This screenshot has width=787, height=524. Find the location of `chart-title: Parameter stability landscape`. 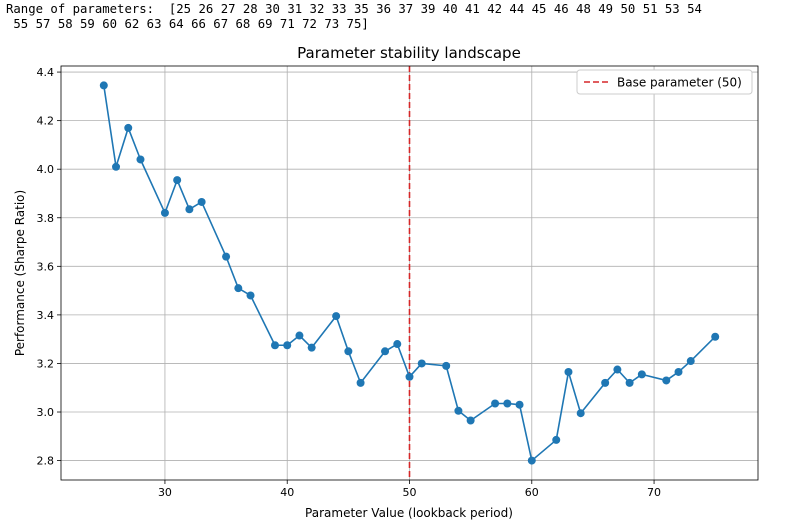

chart-title: Parameter stability landscape is located at coordinates (409, 53).